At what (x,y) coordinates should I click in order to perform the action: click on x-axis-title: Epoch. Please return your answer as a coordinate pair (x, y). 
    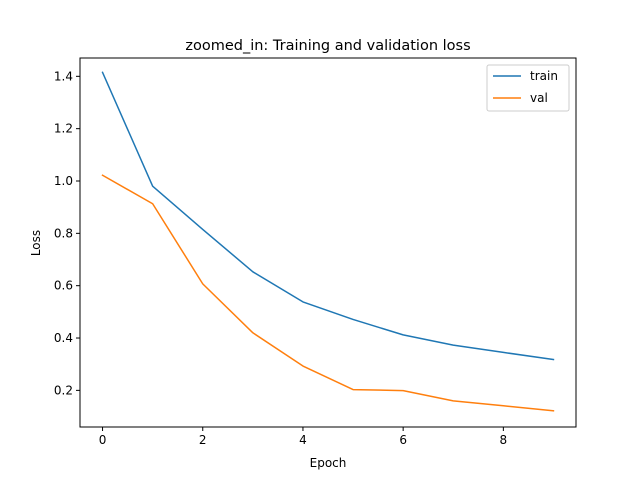
    Looking at the image, I should click on (328, 463).